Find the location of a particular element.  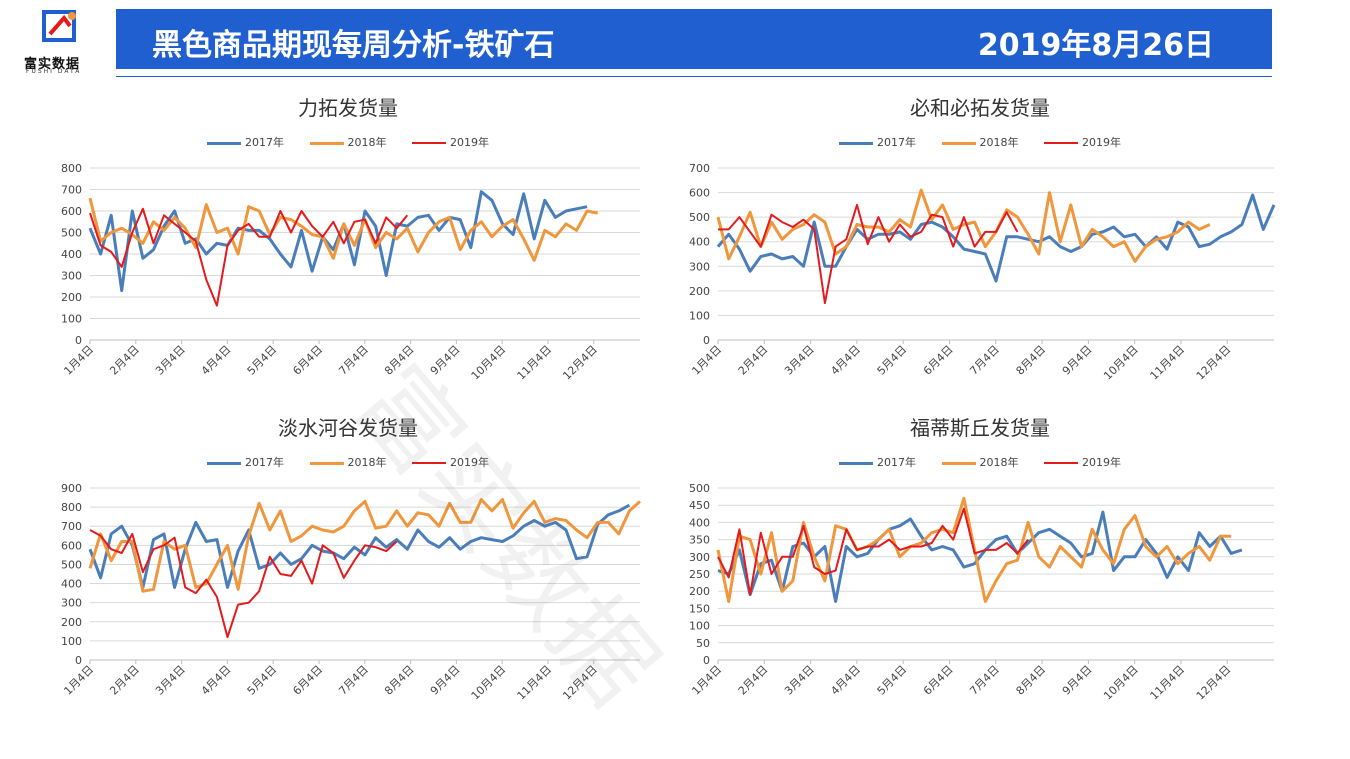

x-tick-label: 3月4日 is located at coordinates (799, 360).